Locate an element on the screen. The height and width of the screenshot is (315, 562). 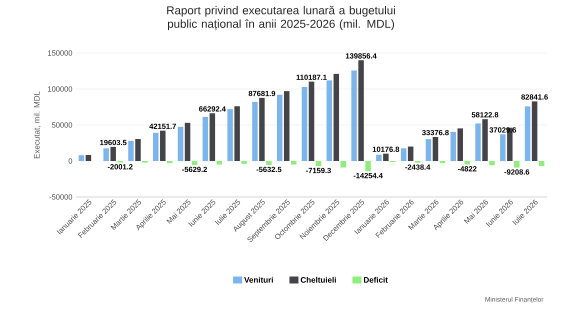
legend-label: Deficit is located at coordinates (376, 279).